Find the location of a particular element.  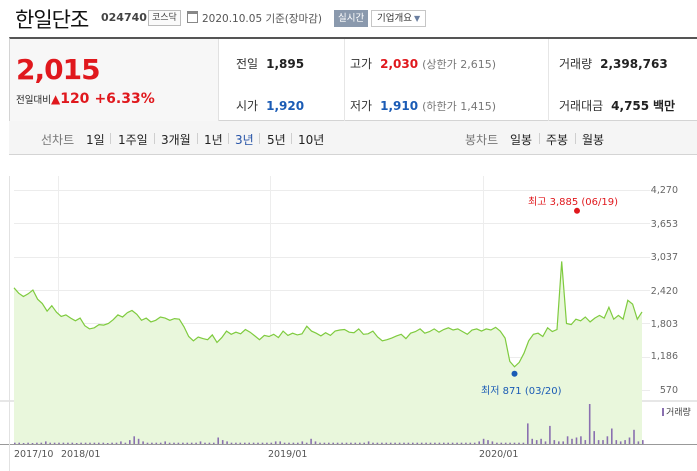

candle-monthly: 월봉 is located at coordinates (593, 140).